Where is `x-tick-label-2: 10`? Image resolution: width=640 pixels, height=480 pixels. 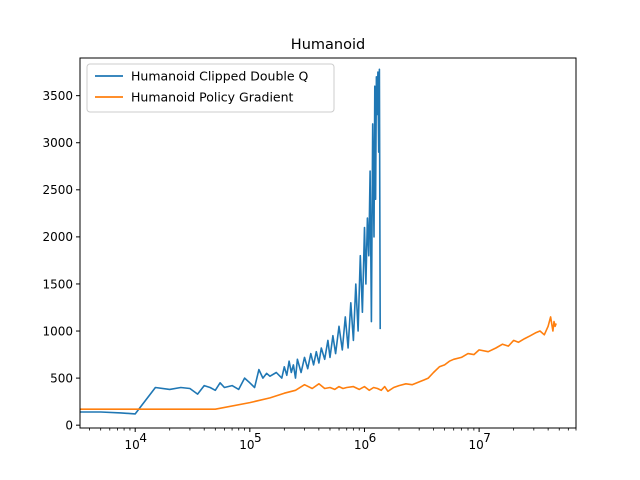
x-tick-label-2: 10 is located at coordinates (361, 445).